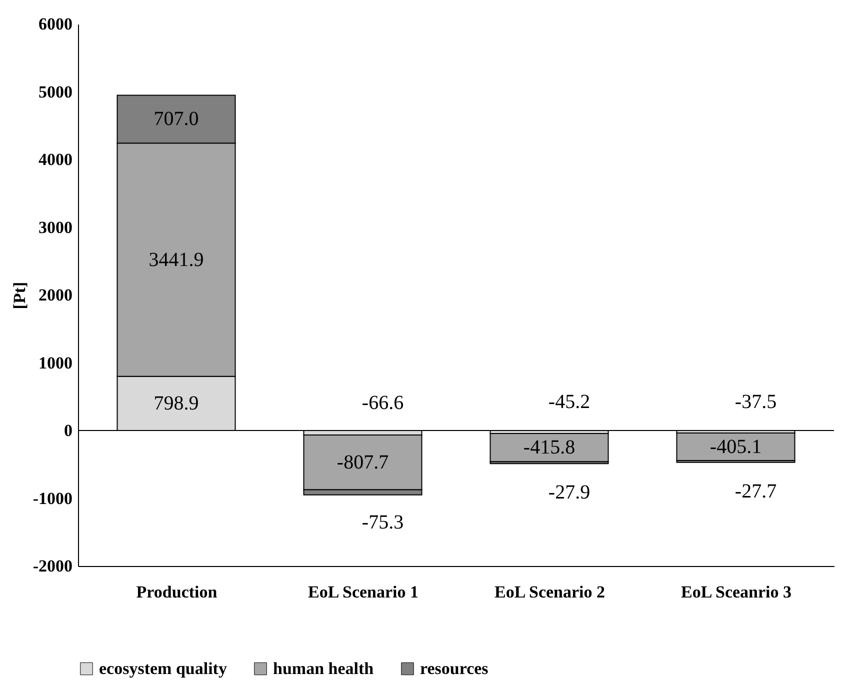 This screenshot has width=845, height=687. Describe the element at coordinates (176, 119) in the screenshot. I see `data-label: 707.0` at that location.